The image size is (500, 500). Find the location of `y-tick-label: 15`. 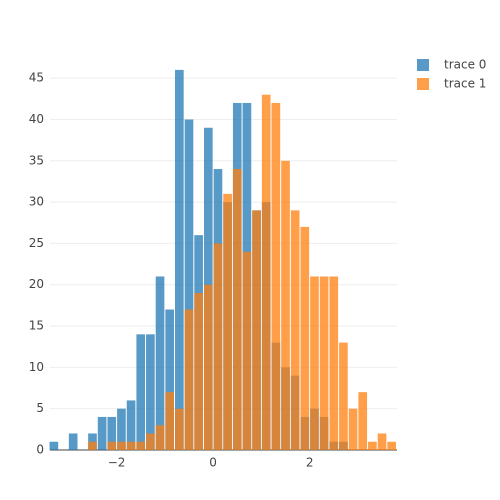

y-tick-label: 15 is located at coordinates (36, 326).